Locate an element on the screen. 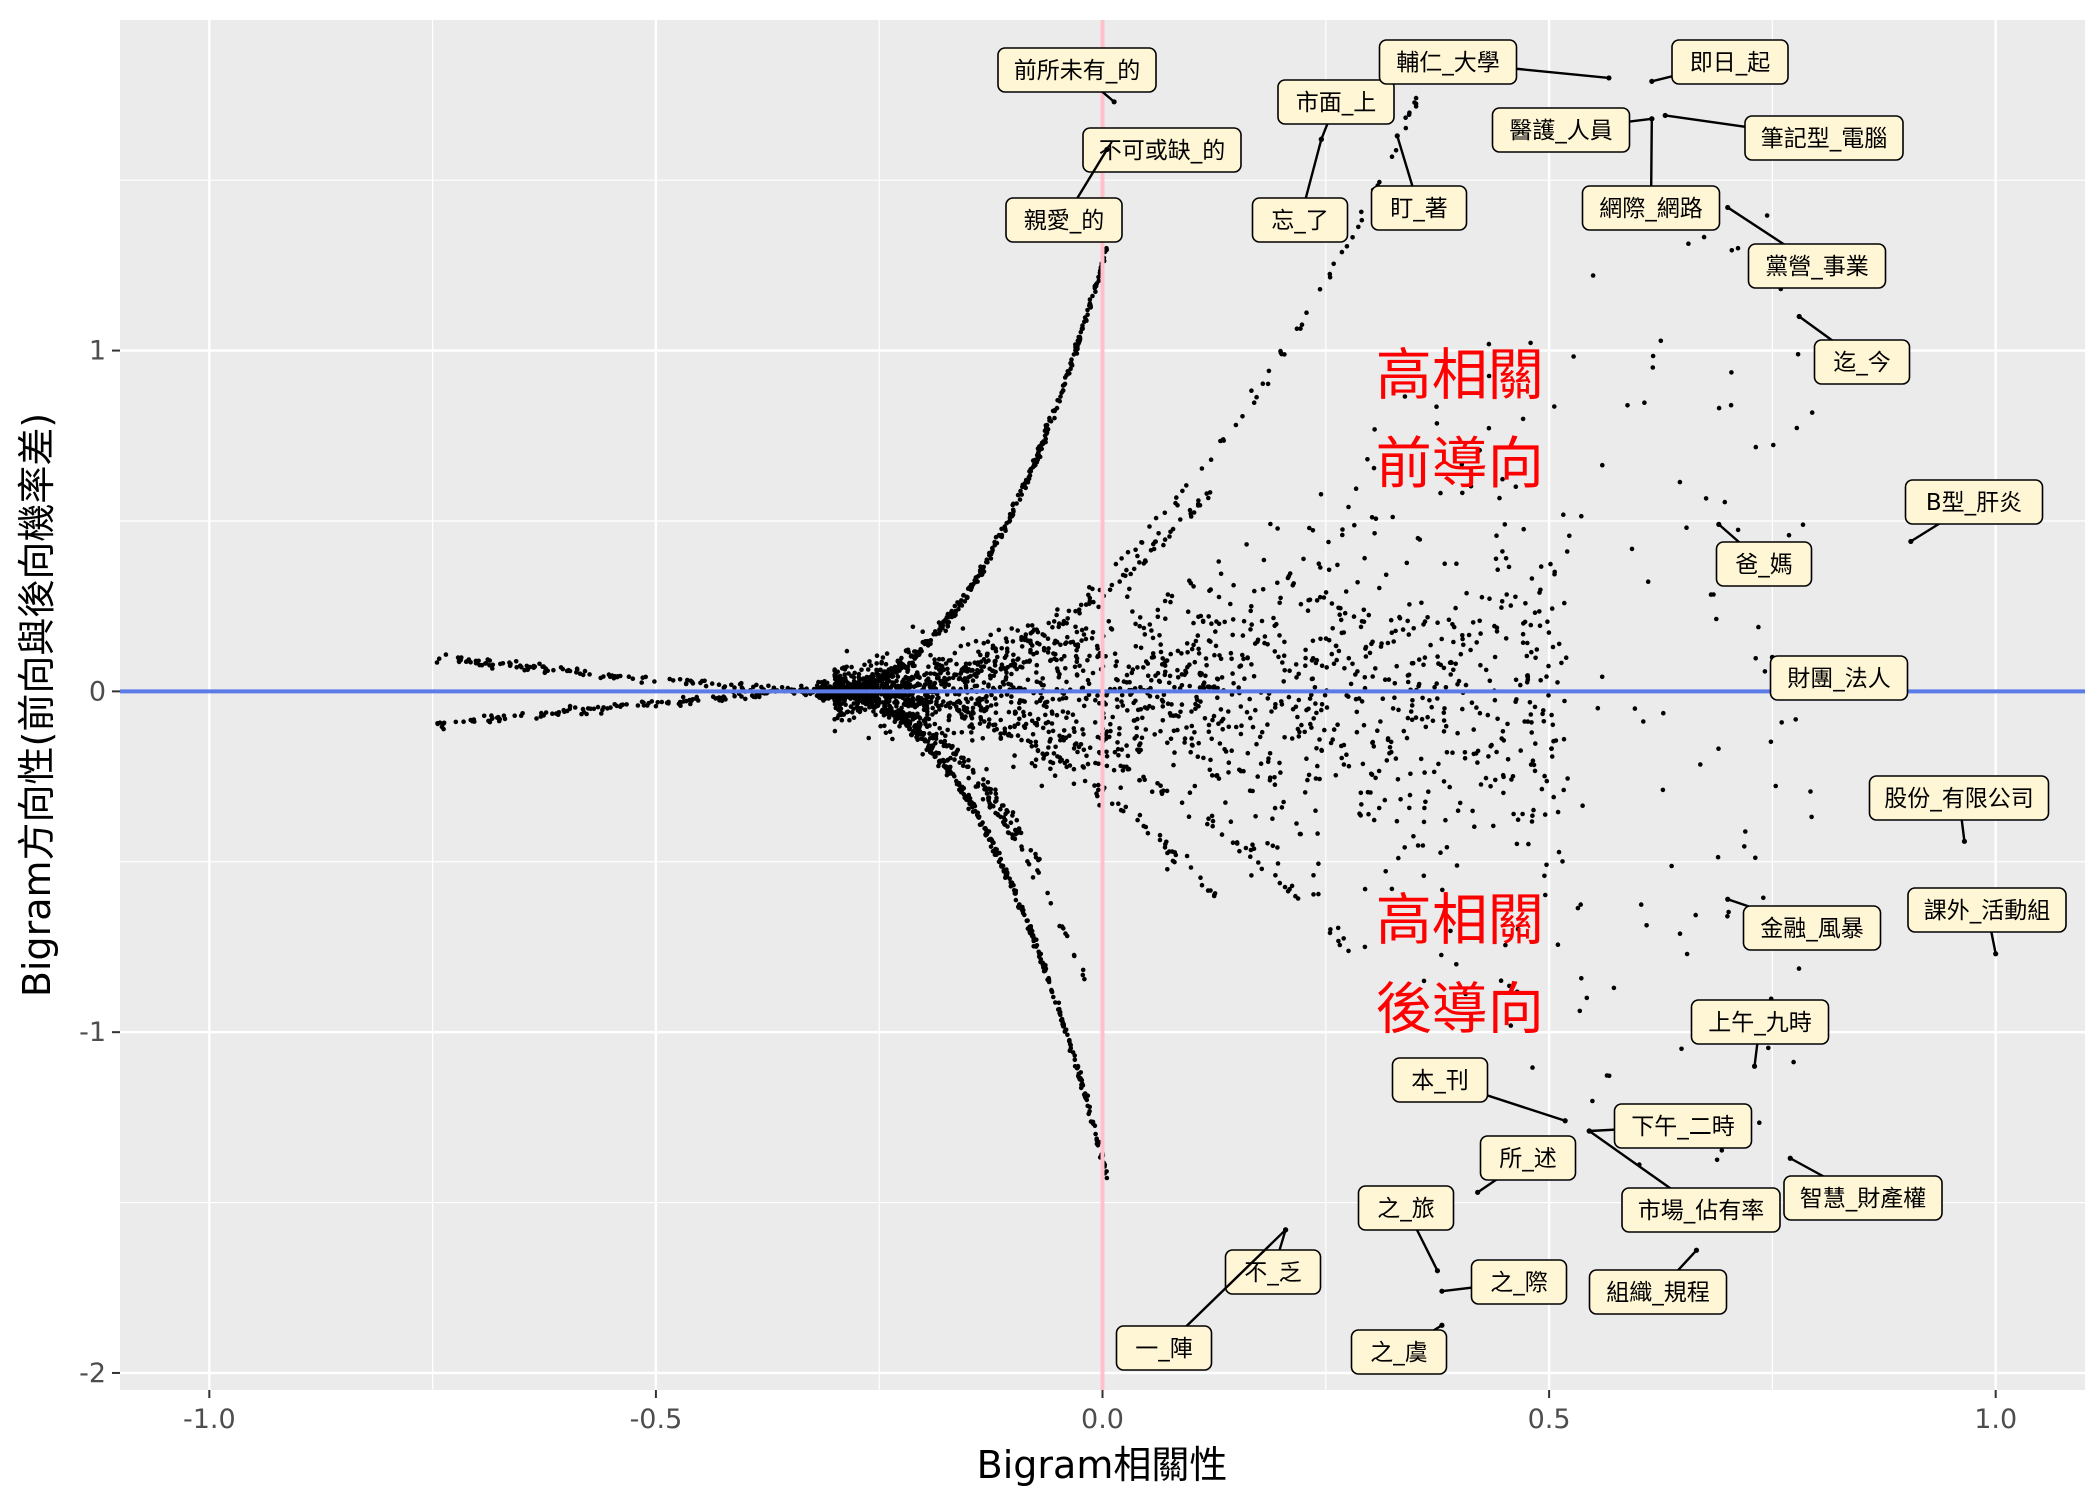 Image resolution: width=2100 pixels, height=1500 pixels. x-axis-title: Bigram相關性 is located at coordinates (1102, 1465).